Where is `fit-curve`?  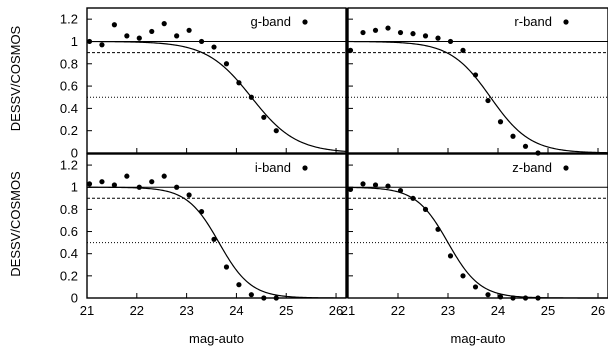
fit-curve is located at coordinates (477, 97).